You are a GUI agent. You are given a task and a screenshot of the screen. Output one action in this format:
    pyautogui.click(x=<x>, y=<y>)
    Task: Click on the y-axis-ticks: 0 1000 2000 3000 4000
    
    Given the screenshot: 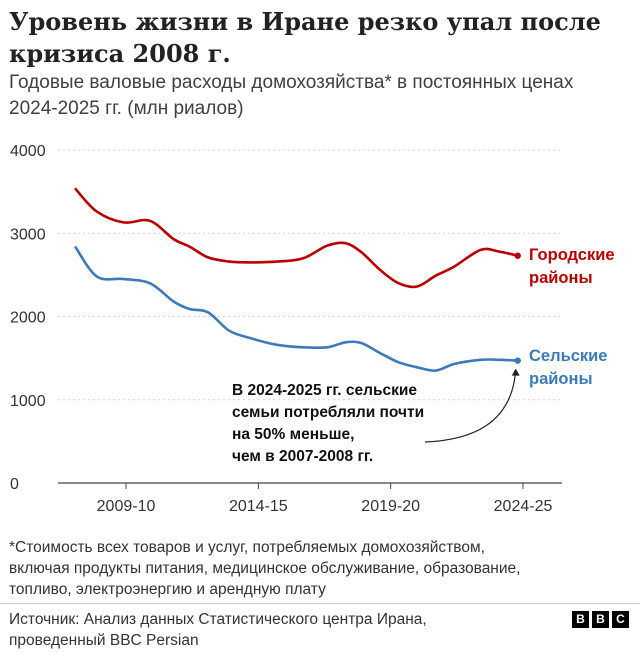 What is the action you would take?
    pyautogui.click(x=28, y=318)
    